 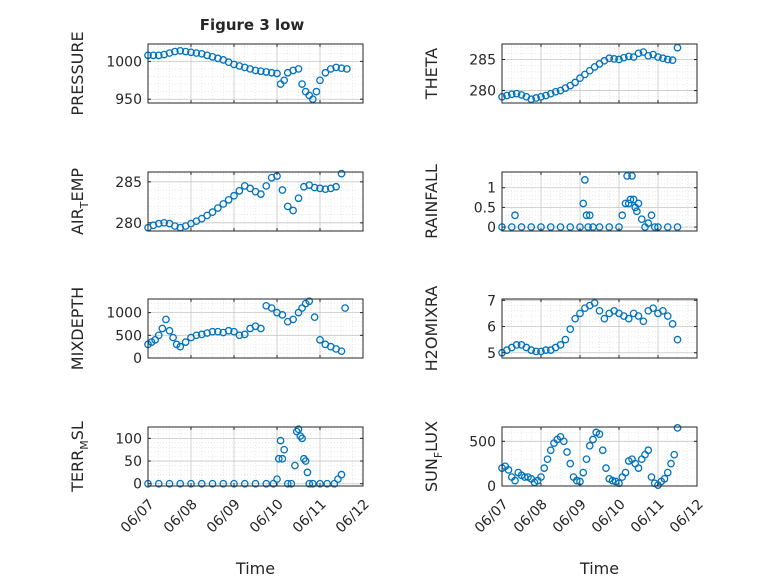 What do you see at coordinates (77, 328) in the screenshot?
I see `y-axis-label: MIXDEPTH` at bounding box center [77, 328].